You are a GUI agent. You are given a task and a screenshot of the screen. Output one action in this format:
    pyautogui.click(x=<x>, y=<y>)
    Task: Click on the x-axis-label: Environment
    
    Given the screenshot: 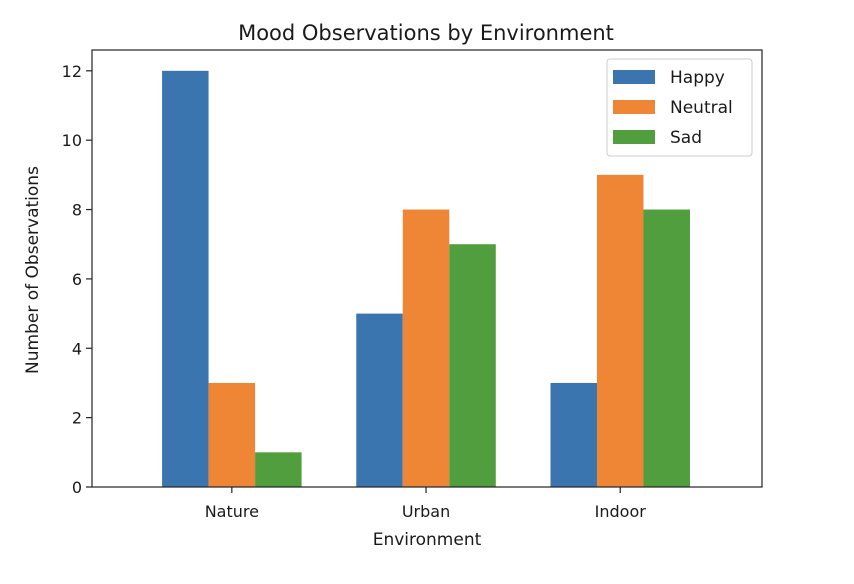 What is the action you would take?
    pyautogui.click(x=427, y=540)
    